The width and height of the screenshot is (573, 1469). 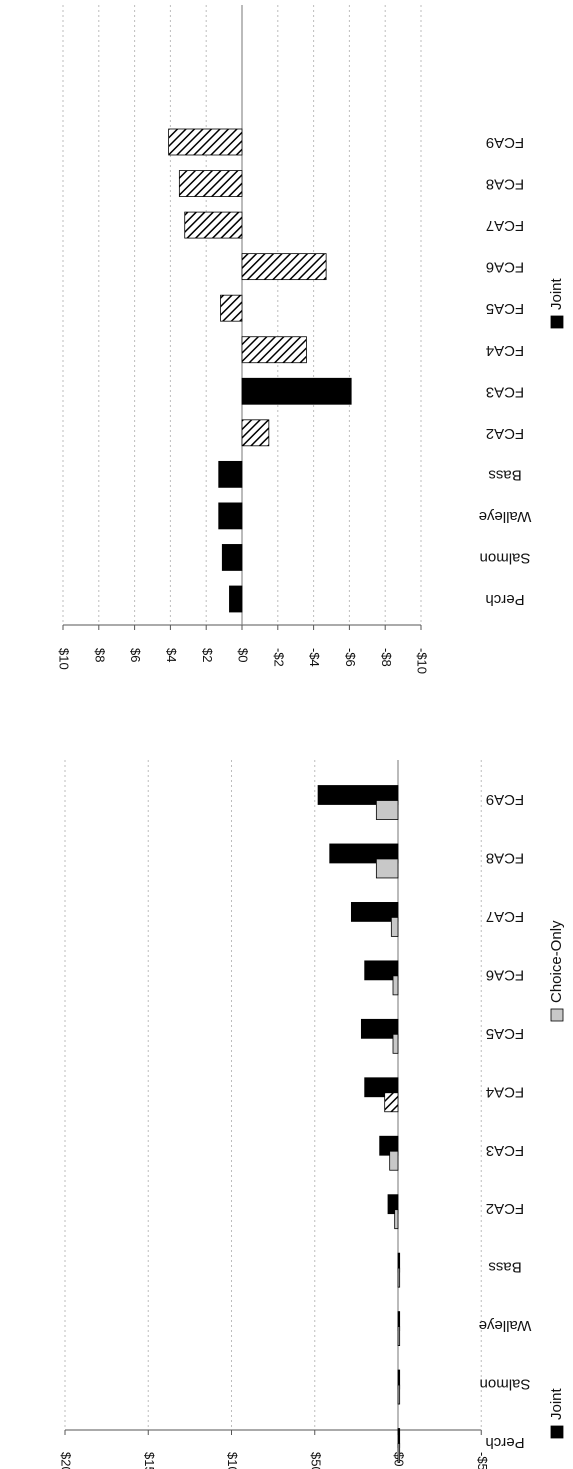 What do you see at coordinates (232, 1460) in the screenshot?
I see `tick-label: $100` at bounding box center [232, 1460].